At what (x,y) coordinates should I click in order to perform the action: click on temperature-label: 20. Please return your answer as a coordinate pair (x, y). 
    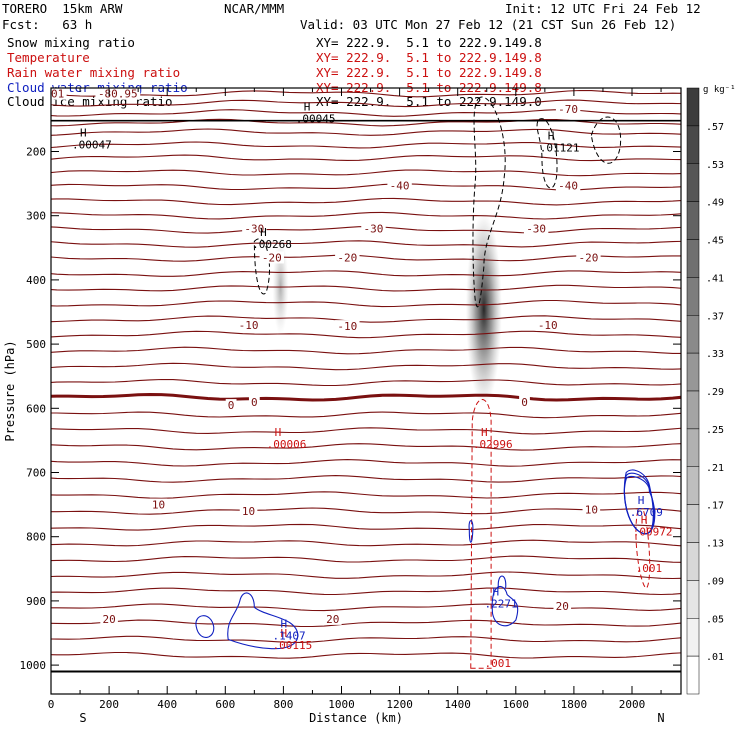
    Looking at the image, I should click on (108, 619).